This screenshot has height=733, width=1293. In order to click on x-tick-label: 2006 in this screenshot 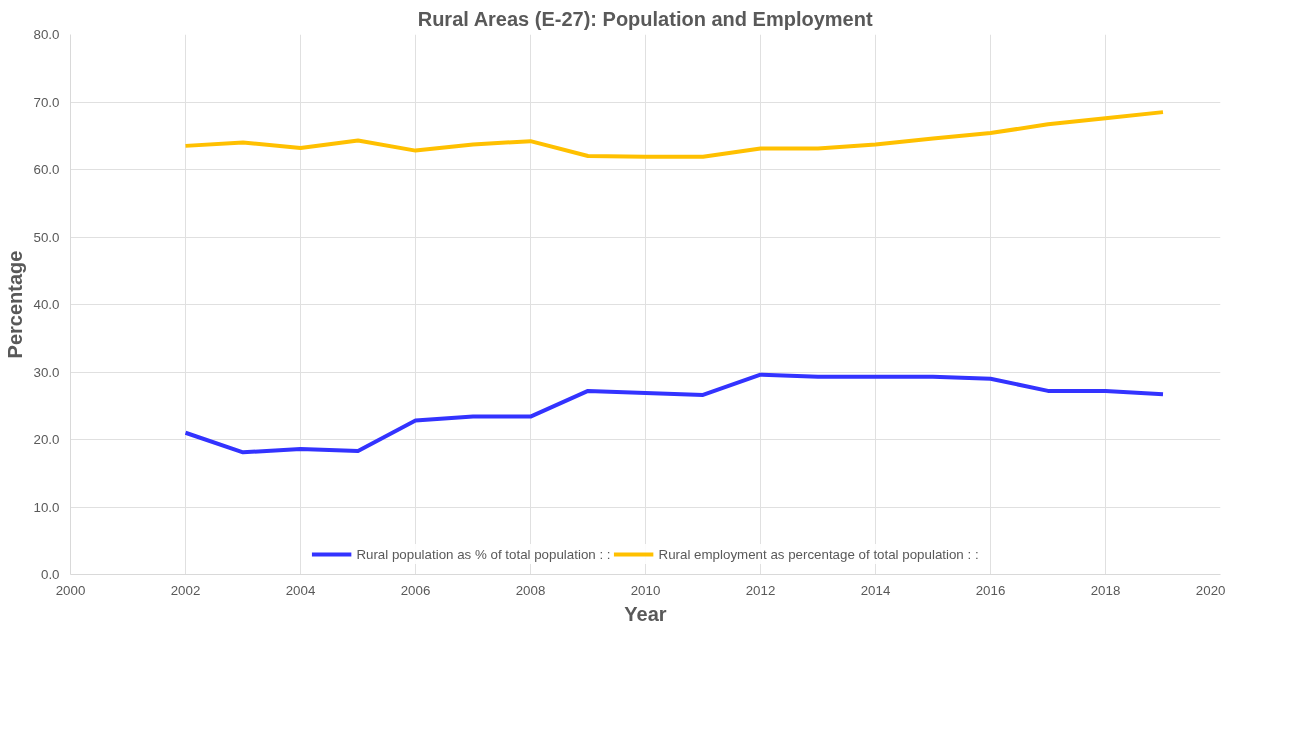, I will do `click(415, 590)`.